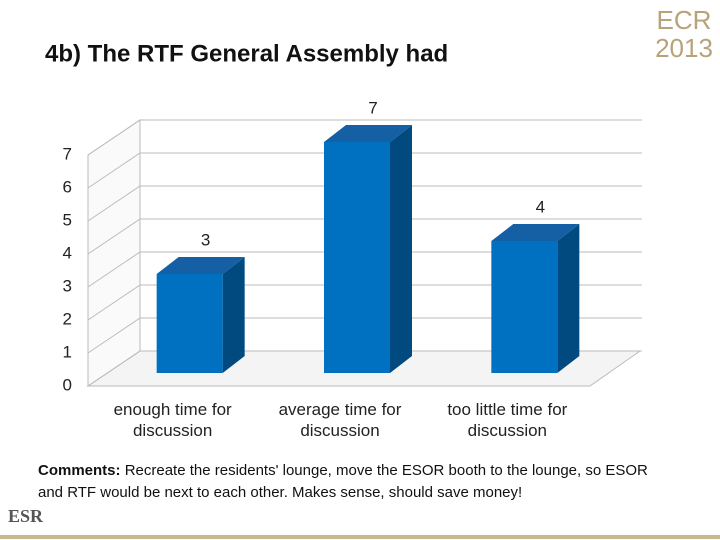 The image size is (720, 540). What do you see at coordinates (67, 318) in the screenshot?
I see `y-tick-label: 2` at bounding box center [67, 318].